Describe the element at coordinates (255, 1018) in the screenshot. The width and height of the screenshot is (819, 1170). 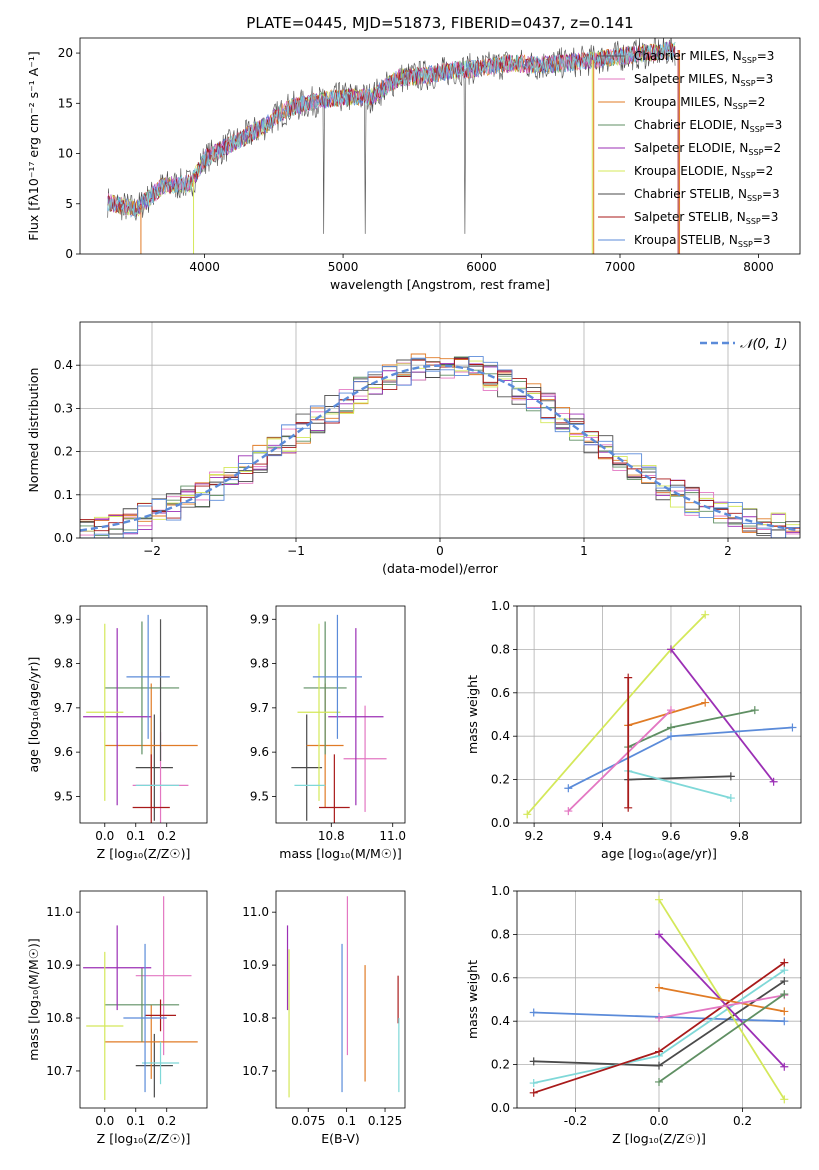
I see `y-tick-label: 10.8` at that location.